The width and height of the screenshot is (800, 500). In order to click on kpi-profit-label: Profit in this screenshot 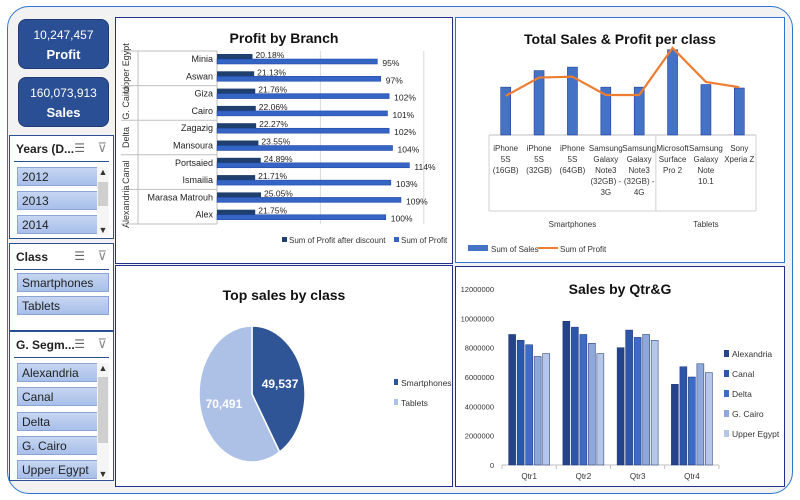, I will do `click(63, 54)`.